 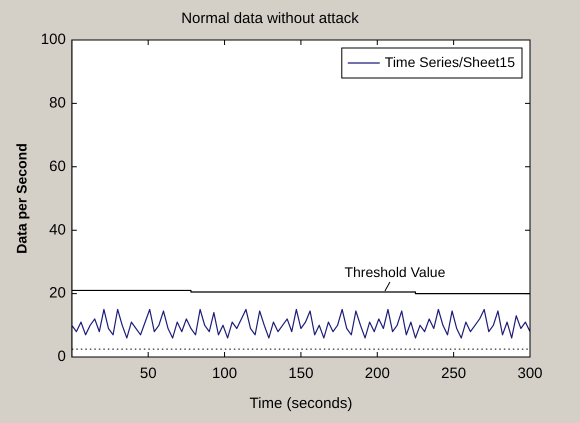 I want to click on chart-title: Normal data without attack, so click(x=270, y=19).